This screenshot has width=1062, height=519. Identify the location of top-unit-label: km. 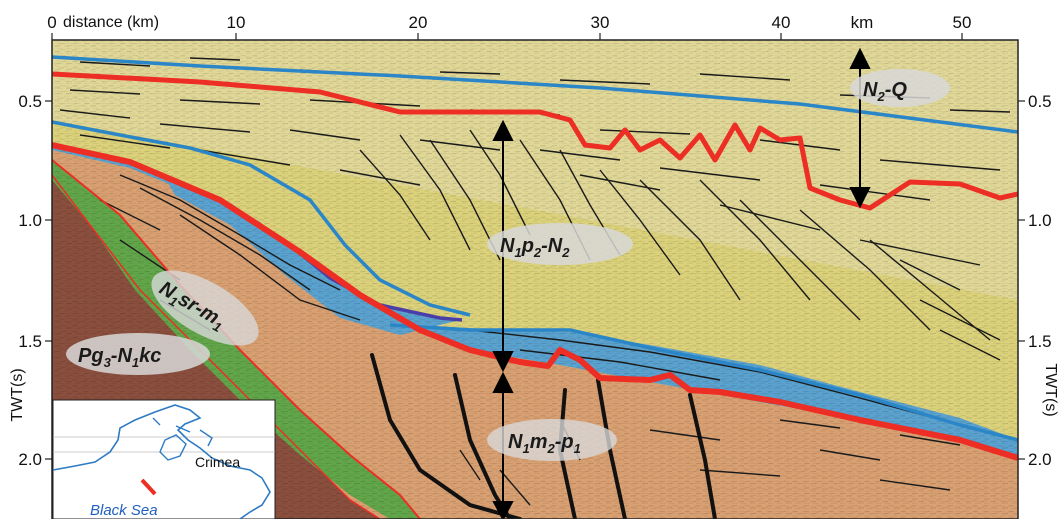
(862, 22).